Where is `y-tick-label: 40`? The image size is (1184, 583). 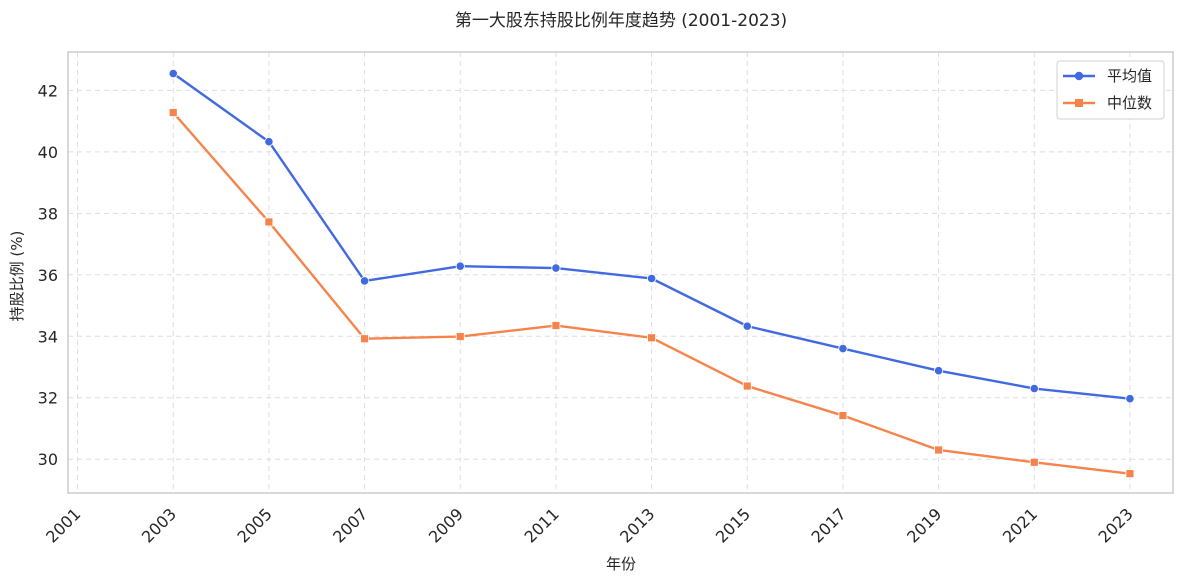 y-tick-label: 40 is located at coordinates (48, 152).